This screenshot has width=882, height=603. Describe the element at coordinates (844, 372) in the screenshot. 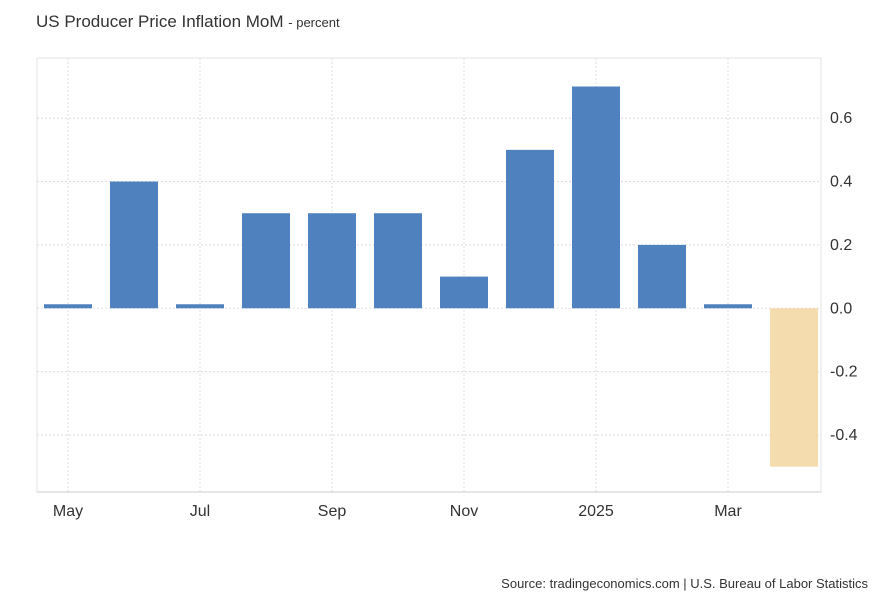

I see `y-tick-label: -0.2` at that location.